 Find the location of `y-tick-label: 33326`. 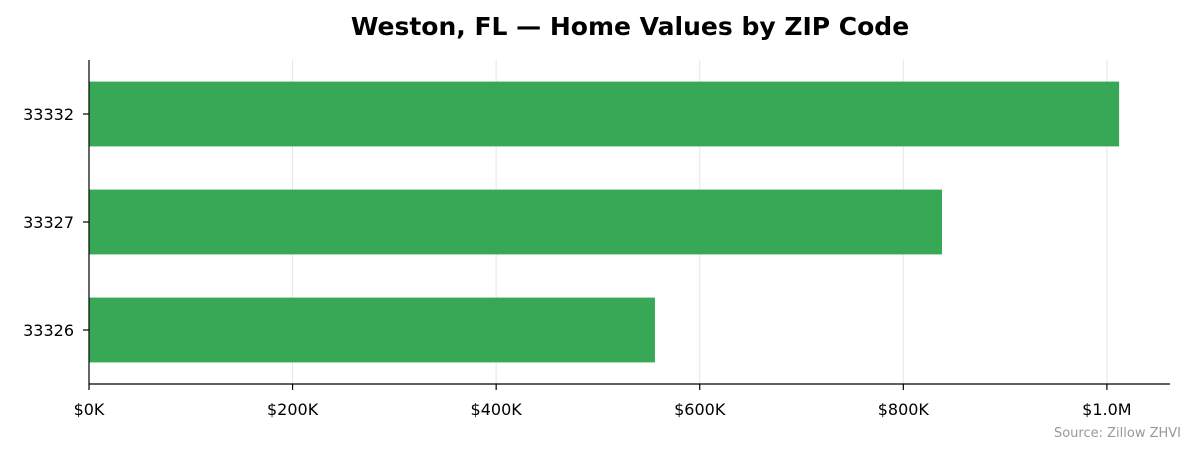

y-tick-label: 33326 is located at coordinates (48, 330).